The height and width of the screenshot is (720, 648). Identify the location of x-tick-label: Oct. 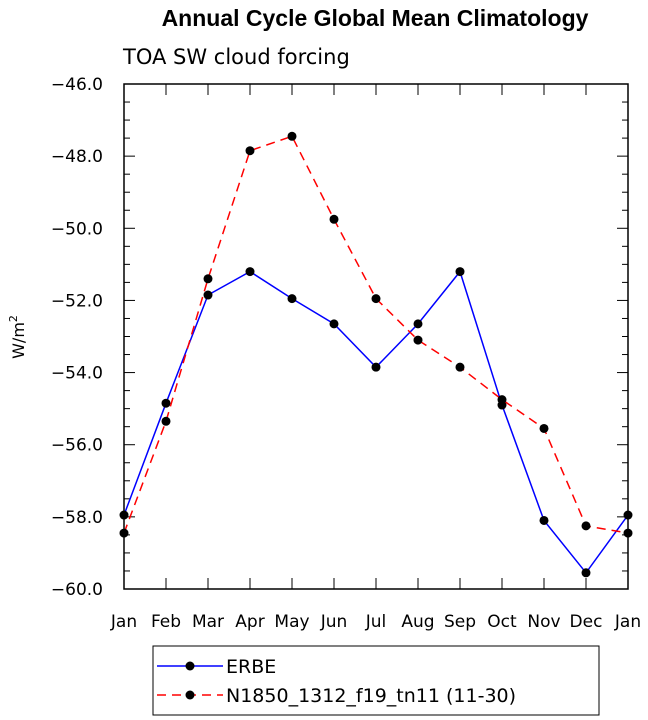
(502, 622).